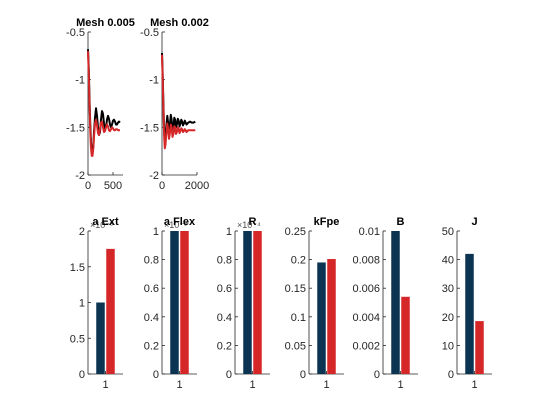 The image size is (560, 420). I want to click on y-tick-label: 50, so click(448, 232).